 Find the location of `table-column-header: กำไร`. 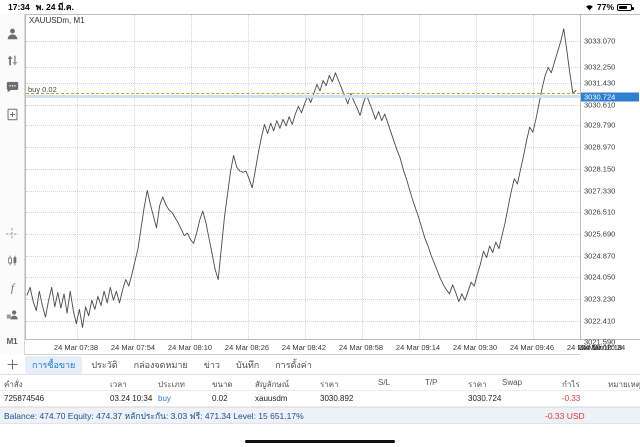

table-column-header: กำไร is located at coordinates (571, 384).